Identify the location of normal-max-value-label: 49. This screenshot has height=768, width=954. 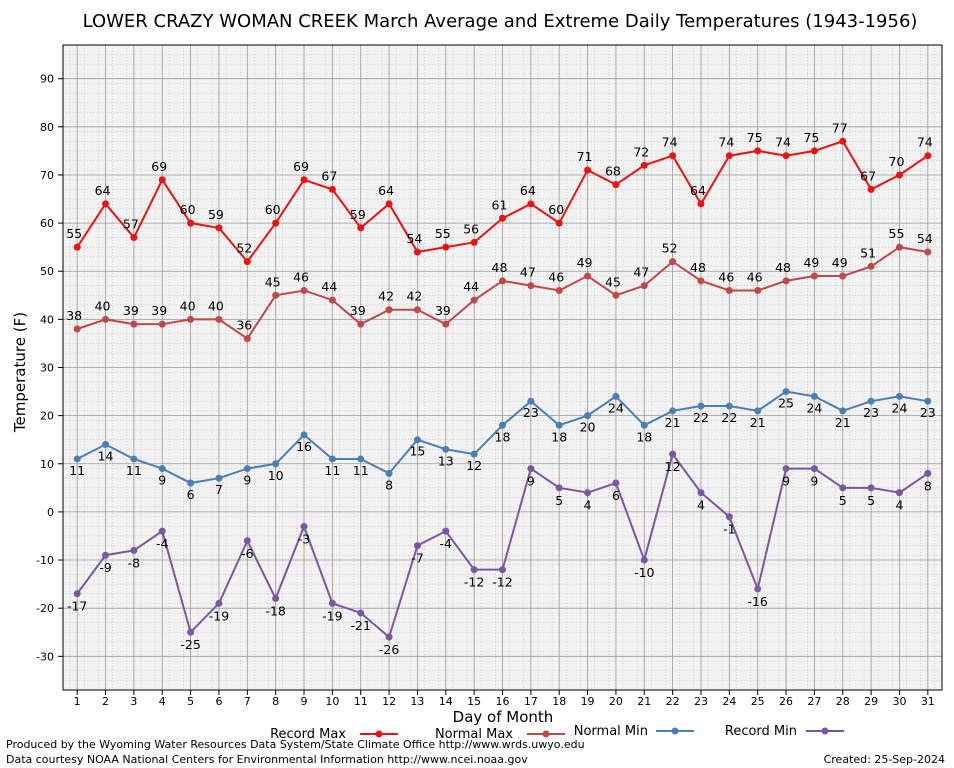
(840, 262).